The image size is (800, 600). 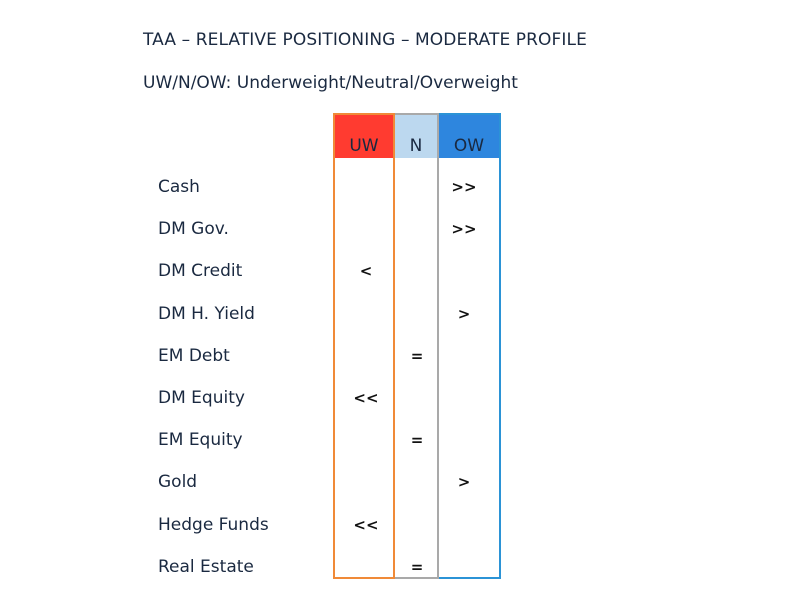 I want to click on row-label: Real Estate, so click(x=206, y=567).